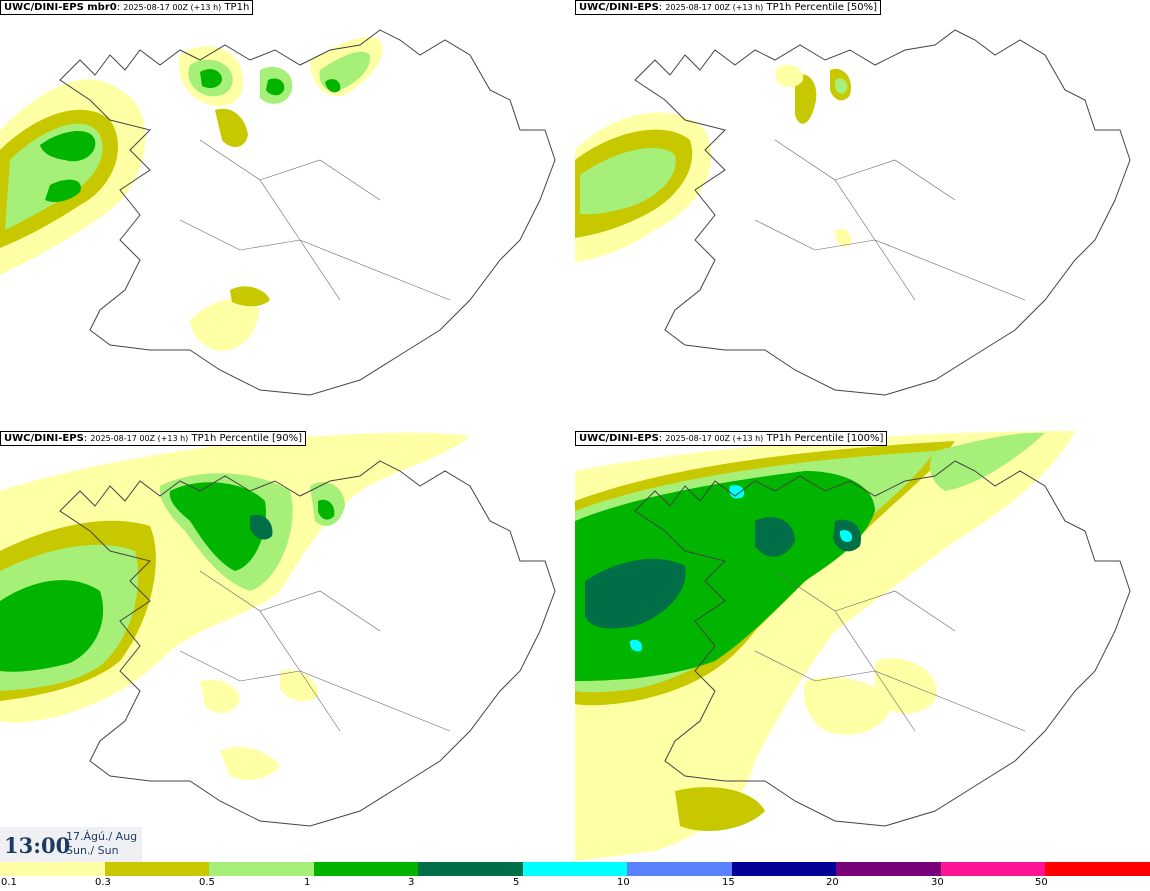 The width and height of the screenshot is (1150, 891). I want to click on precip-colorbar, so click(575, 869).